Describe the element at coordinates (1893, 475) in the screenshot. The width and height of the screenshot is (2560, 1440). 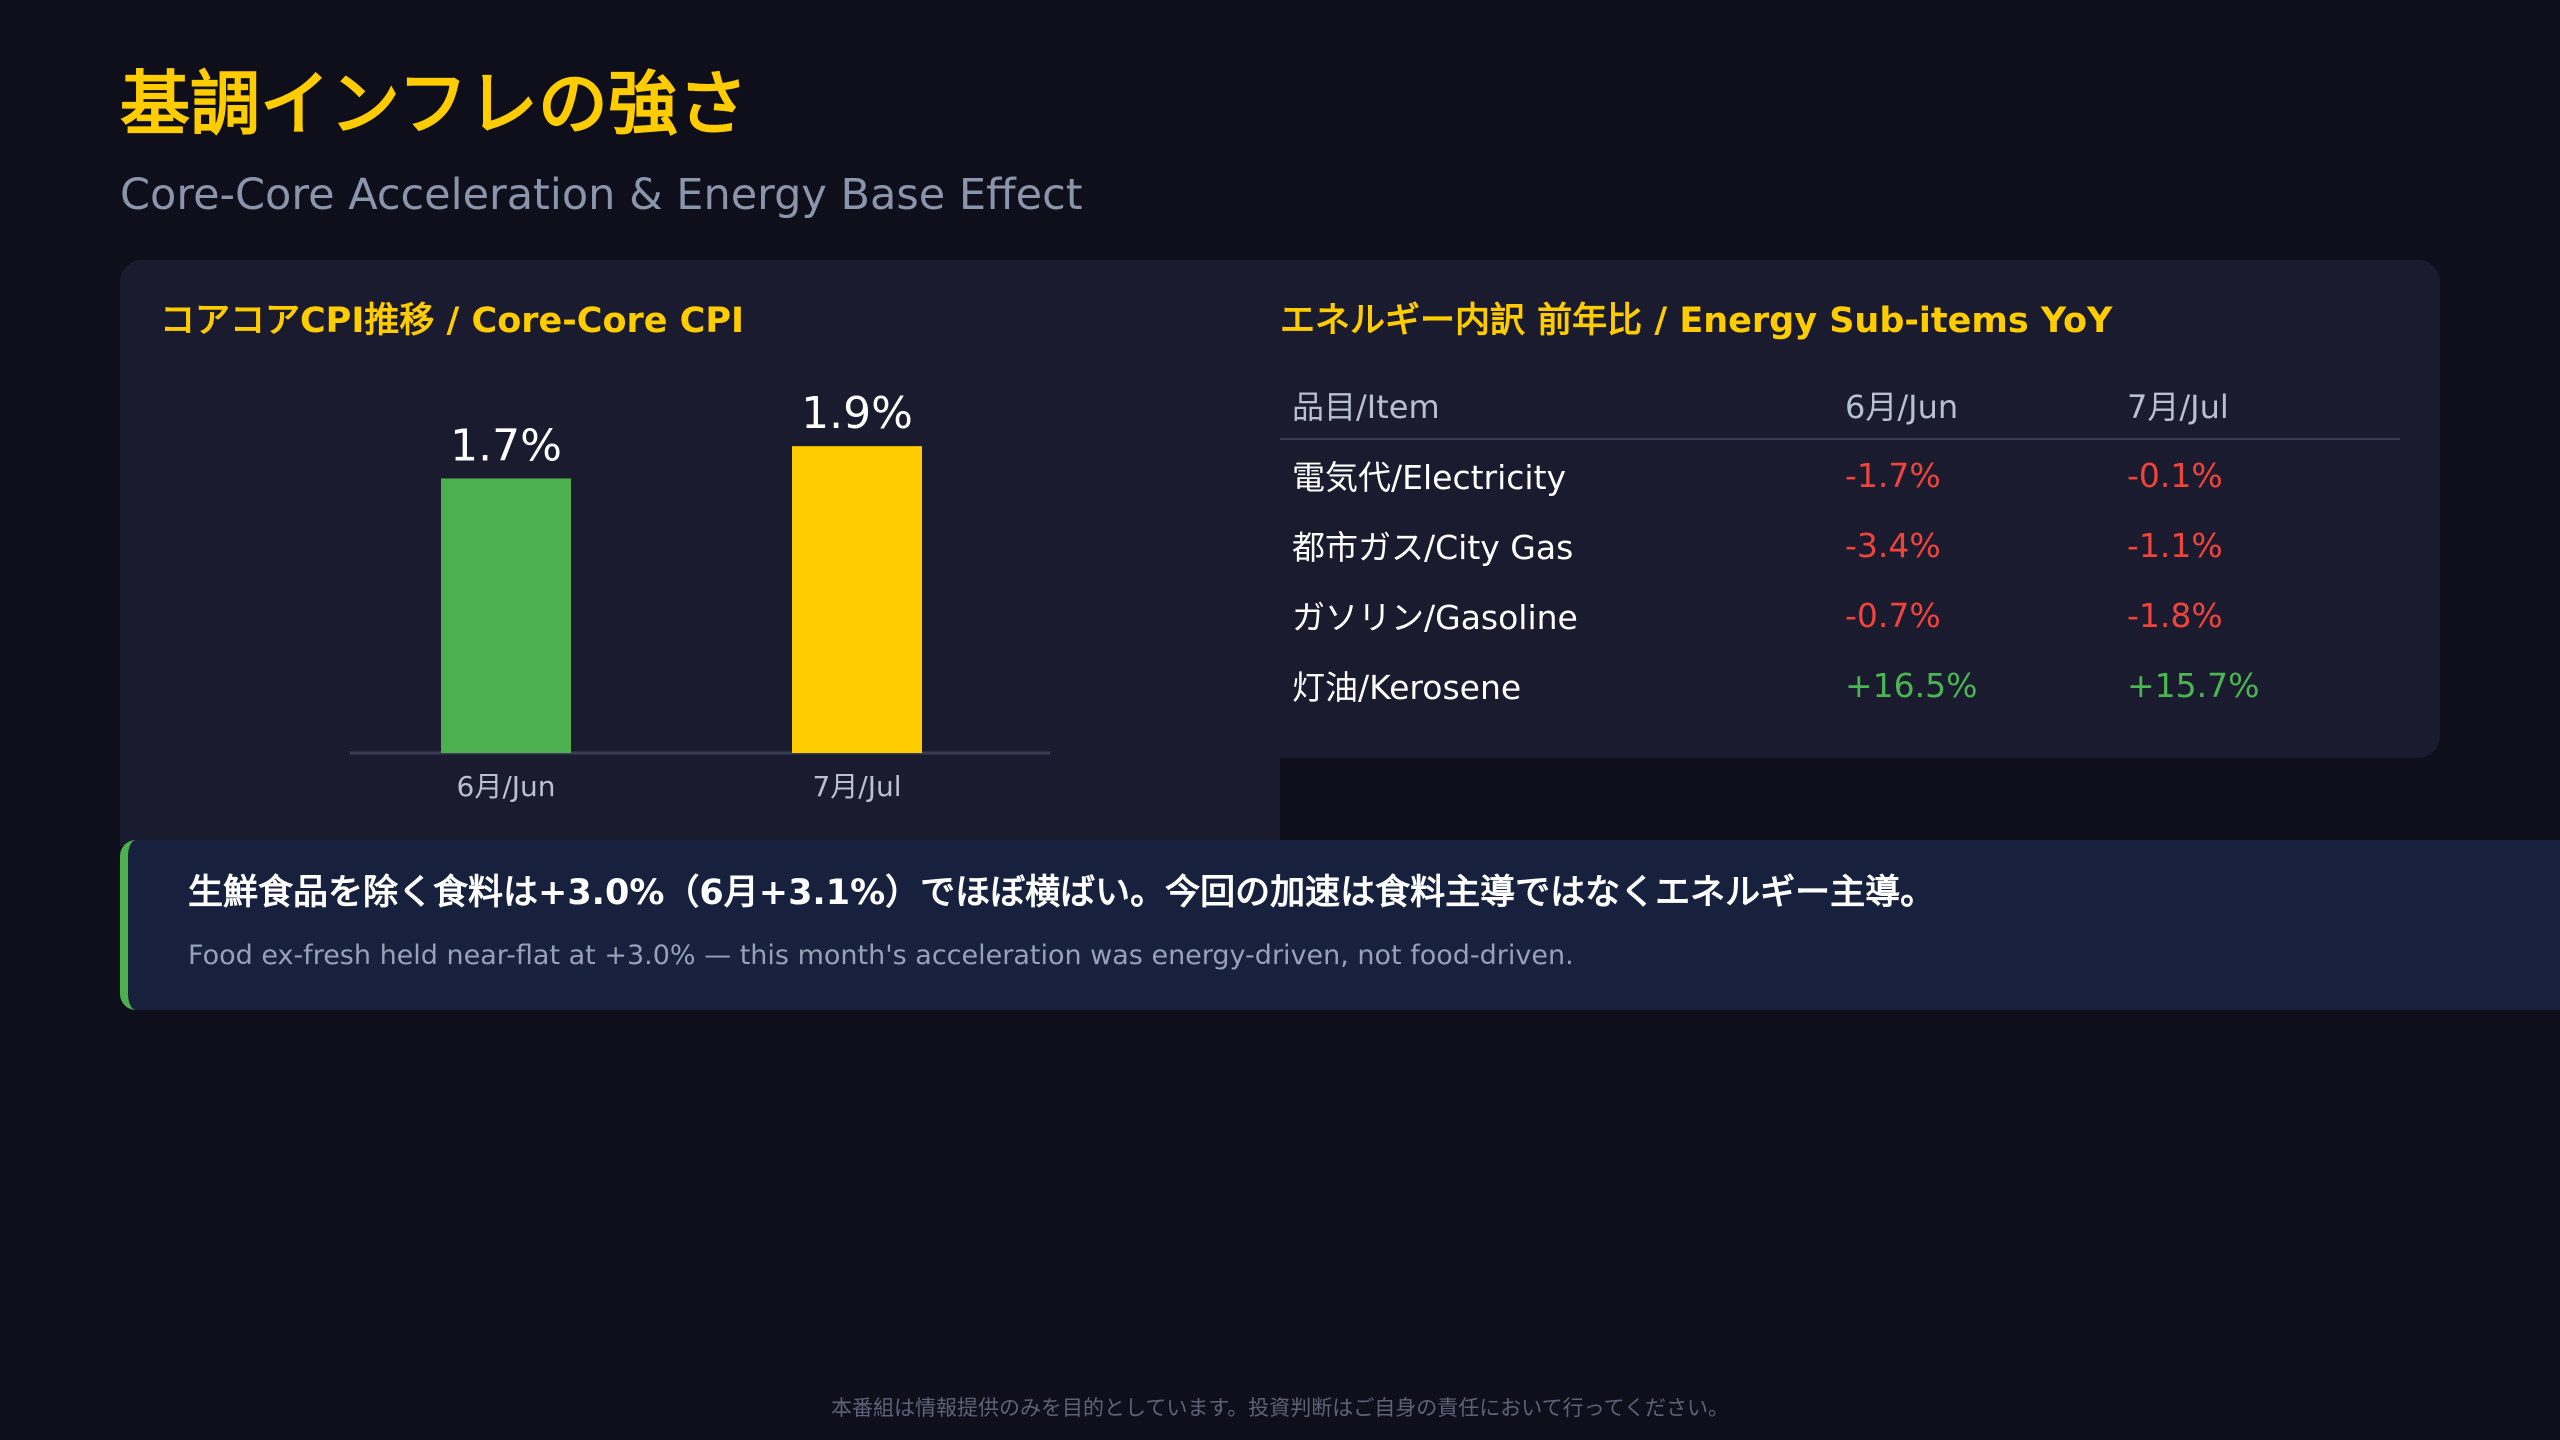
I see `cell-electricity-jun: -1.7%` at that location.